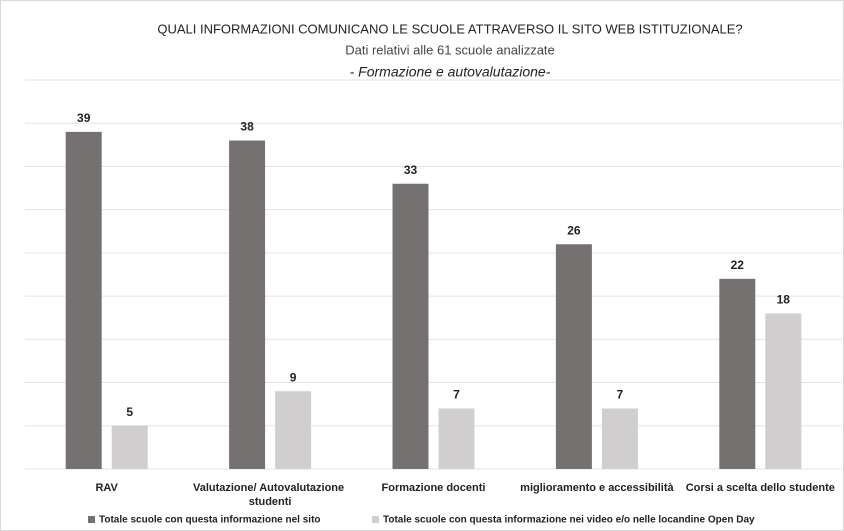 The width and height of the screenshot is (844, 531). I want to click on chart-subtitle: Dati relativi alle 61 scuole analizzate, so click(450, 49).